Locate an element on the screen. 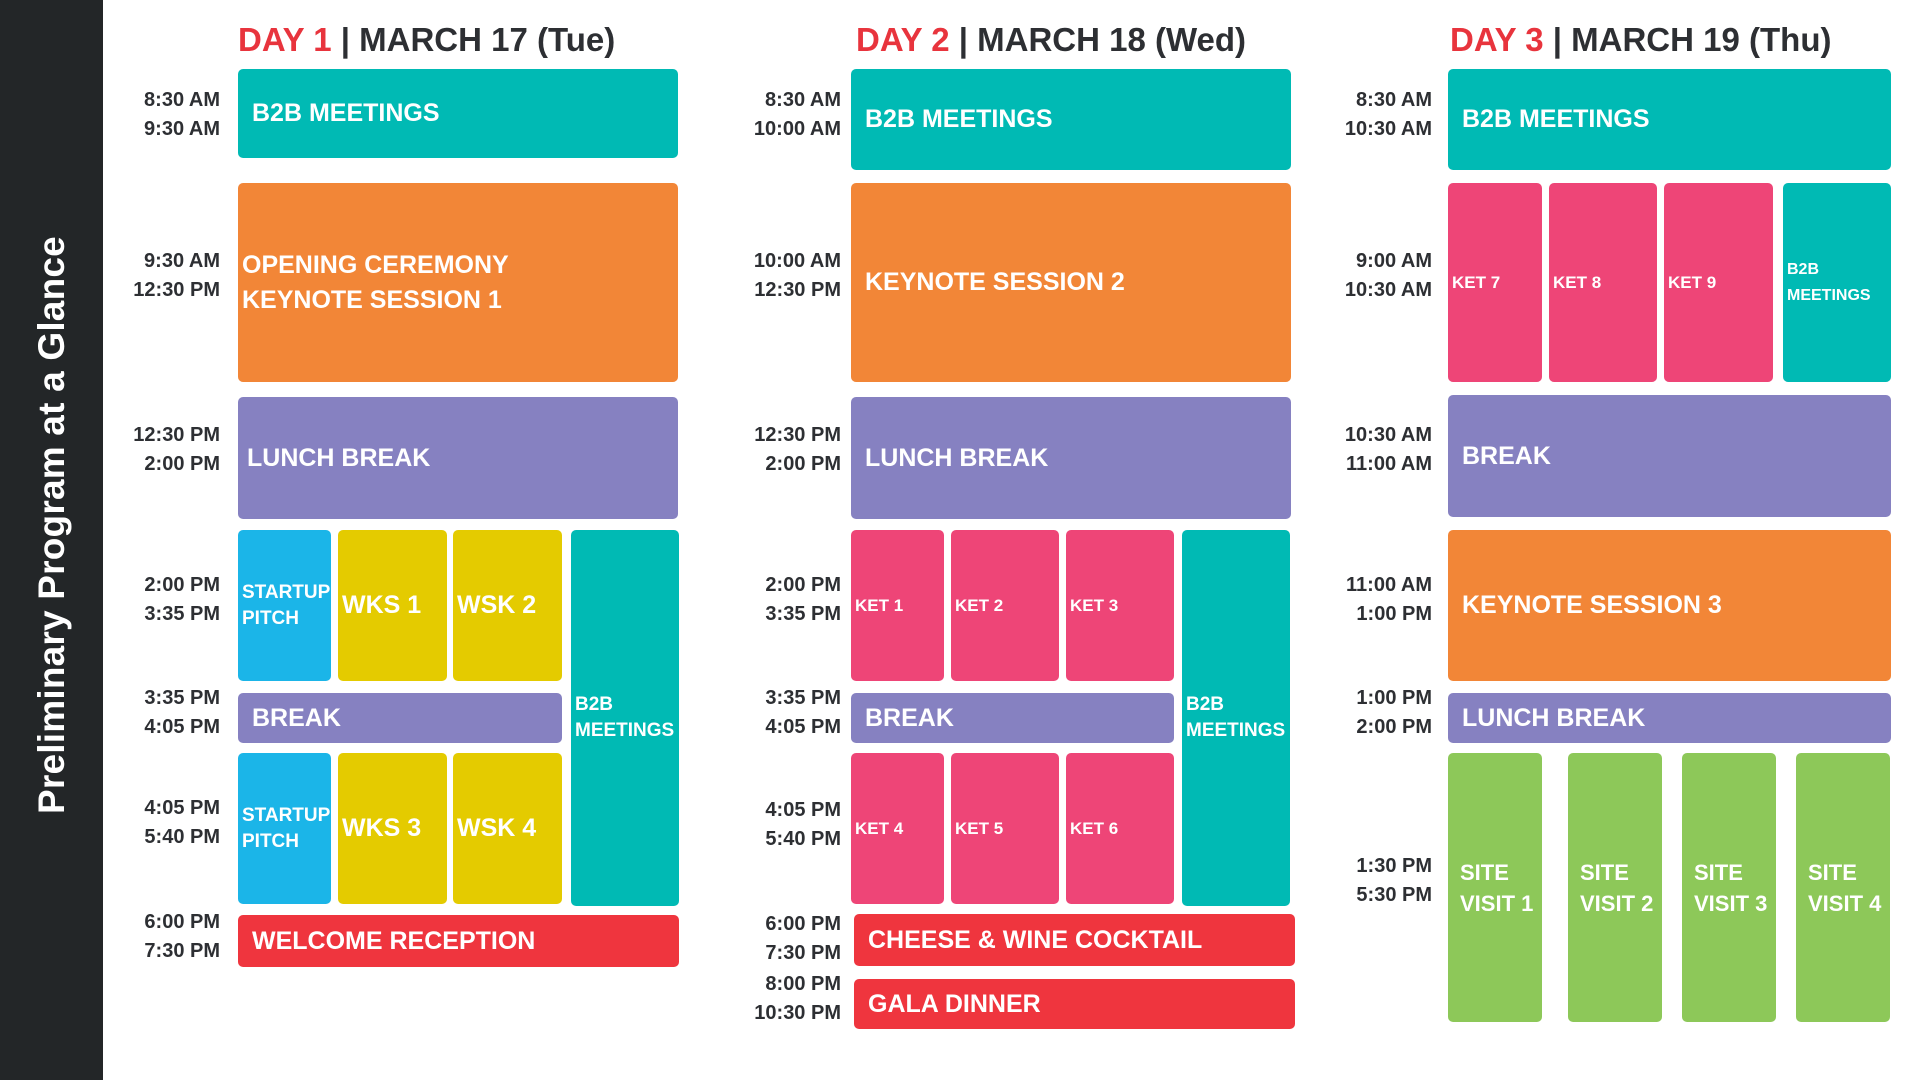  day3-time-2: 9:00 AM 10:30 AM is located at coordinates (1388, 275).